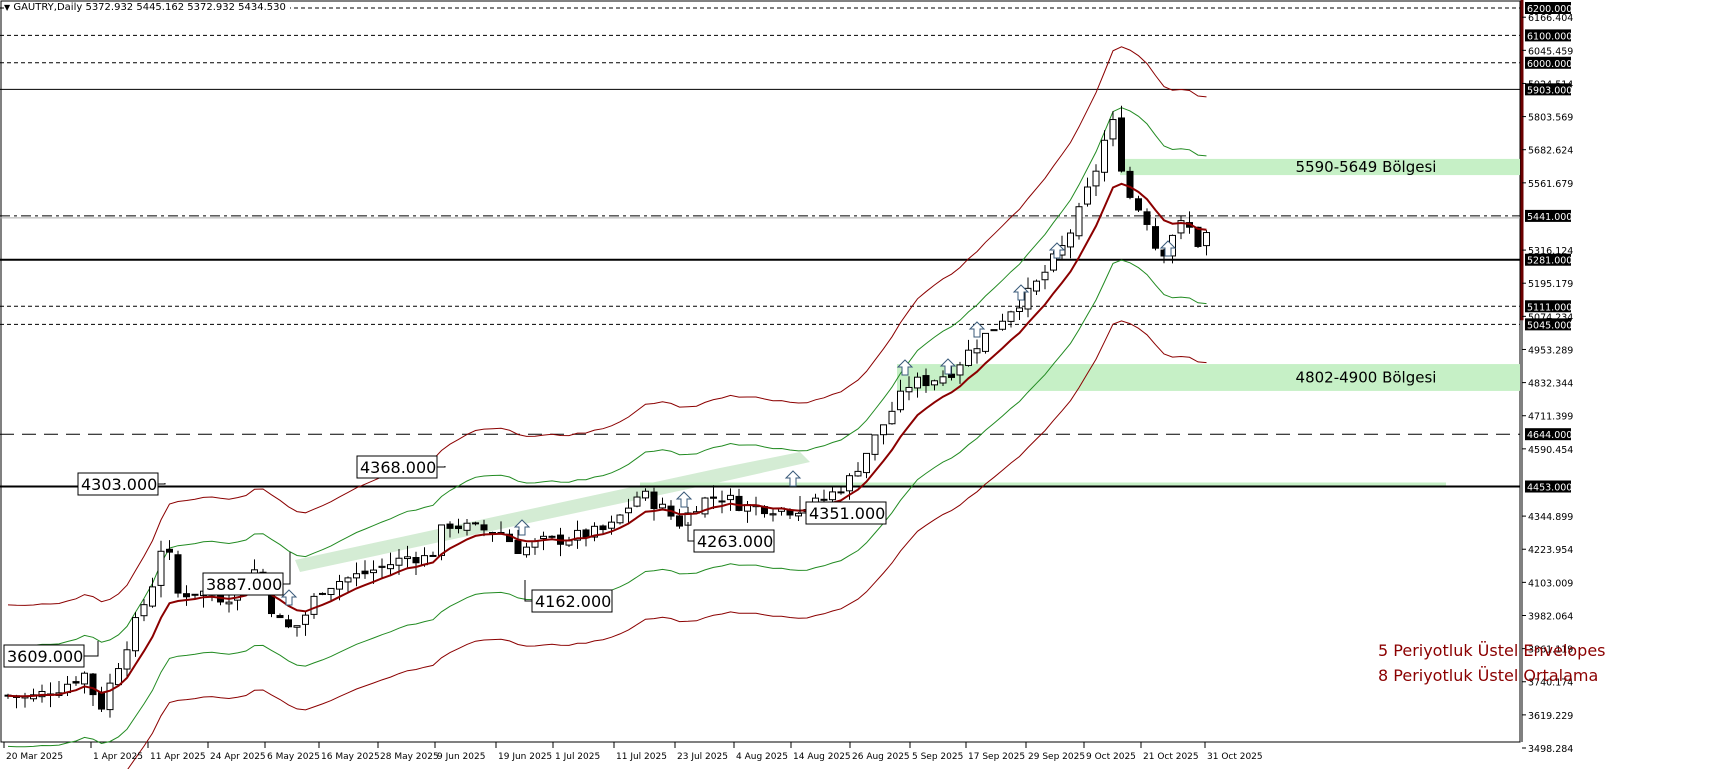 The height and width of the screenshot is (773, 1712). I want to click on price-label: 4263.000, so click(731, 537).